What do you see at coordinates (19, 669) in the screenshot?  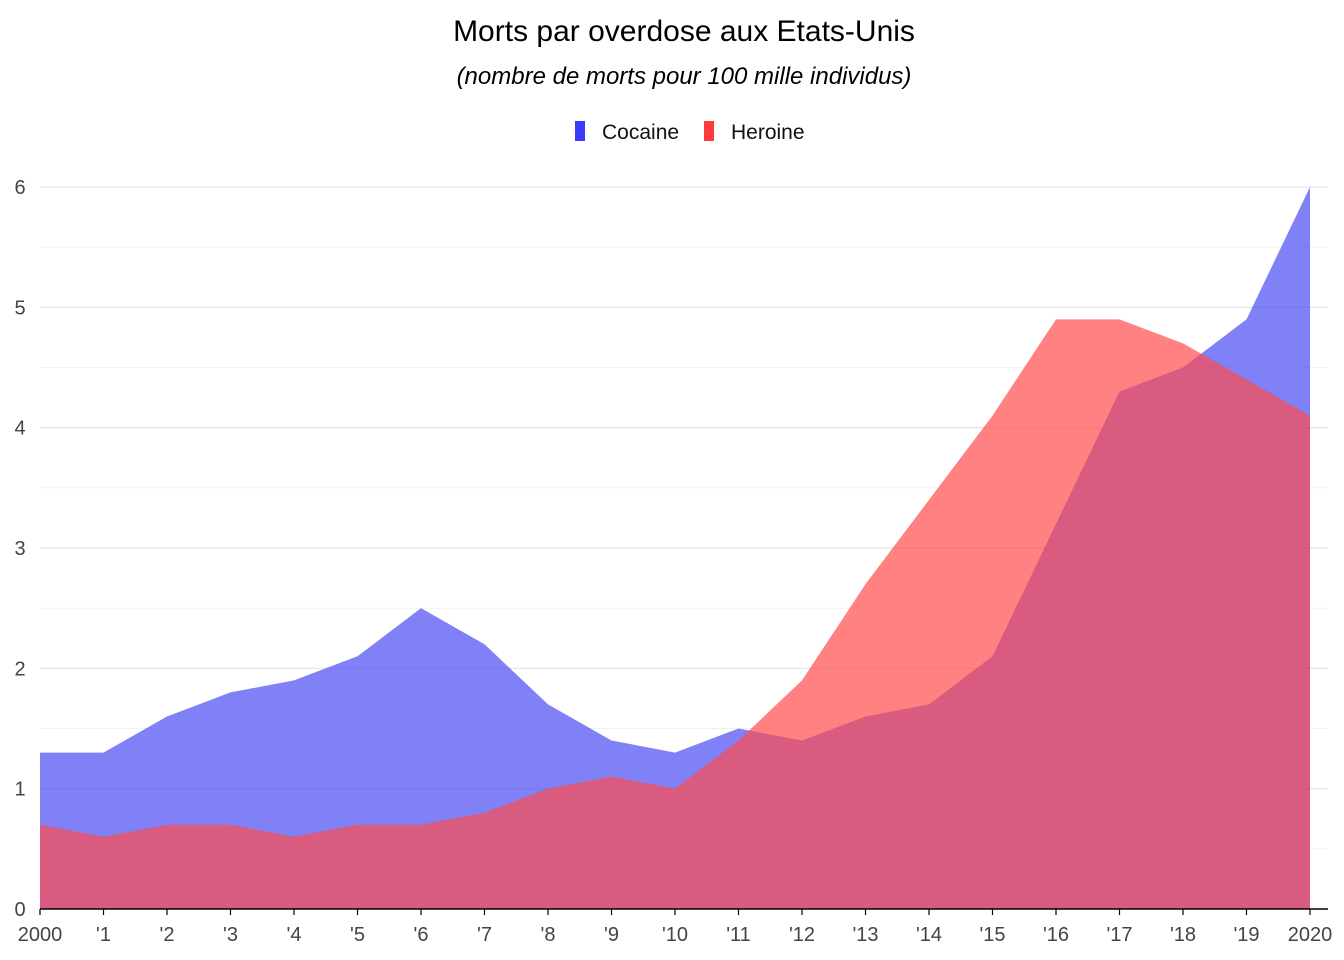 I see `y-tick-label: 2` at bounding box center [19, 669].